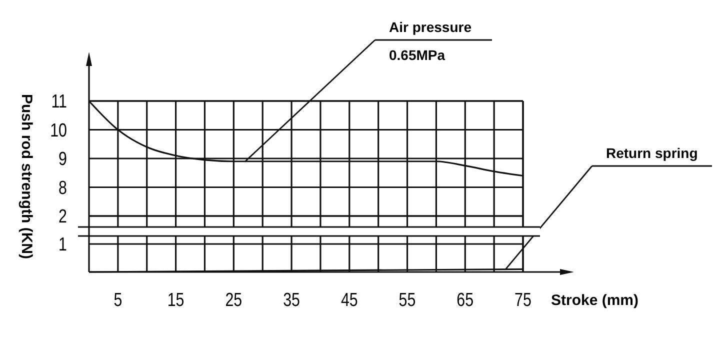  What do you see at coordinates (62, 216) in the screenshot?
I see `y-tick-label: 2` at bounding box center [62, 216].